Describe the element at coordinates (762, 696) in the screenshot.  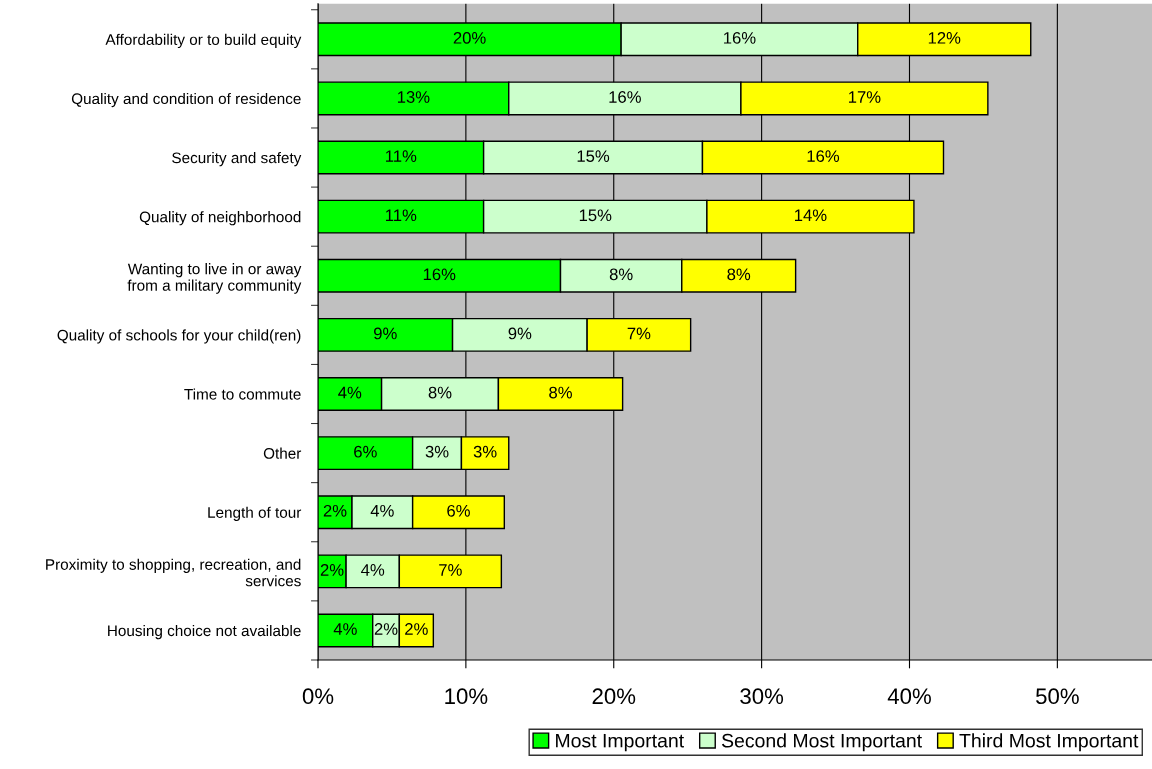
I see `x-tick-label: 30%` at that location.